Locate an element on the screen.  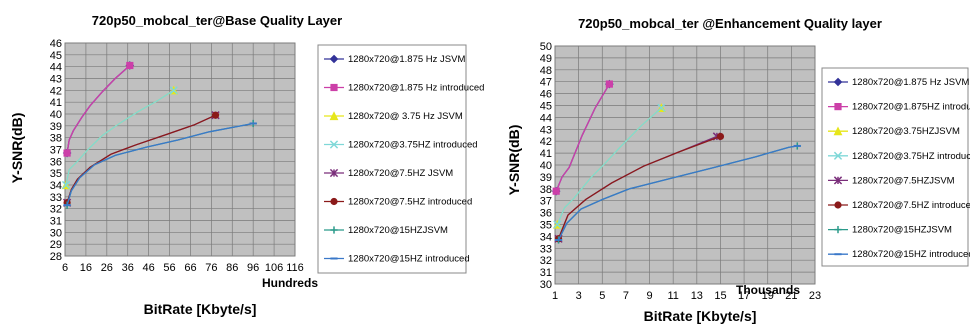
y-tick-label: 50 is located at coordinates (546, 47).